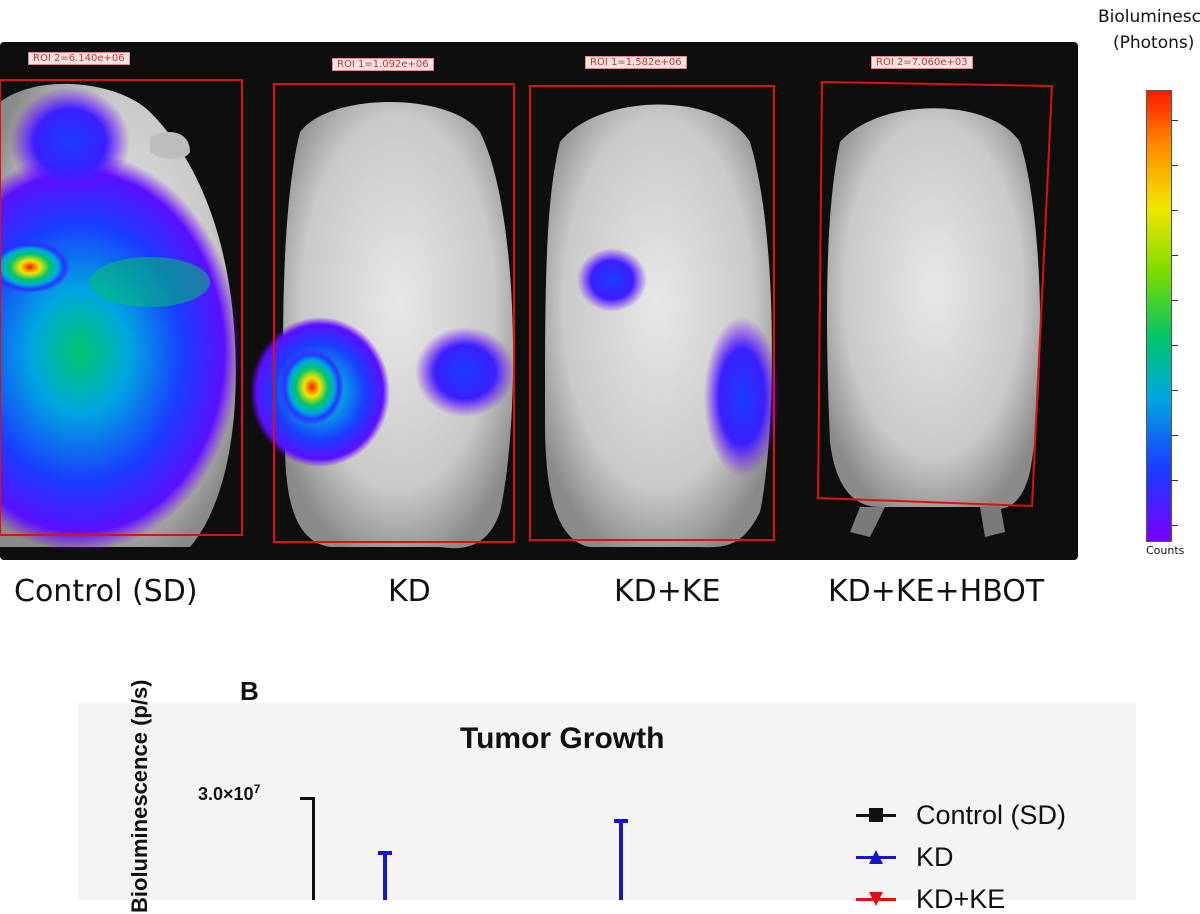 Image resolution: width=1200 pixels, height=914 pixels. What do you see at coordinates (257, 789) in the screenshot?
I see `y-tick-exponent: 7` at bounding box center [257, 789].